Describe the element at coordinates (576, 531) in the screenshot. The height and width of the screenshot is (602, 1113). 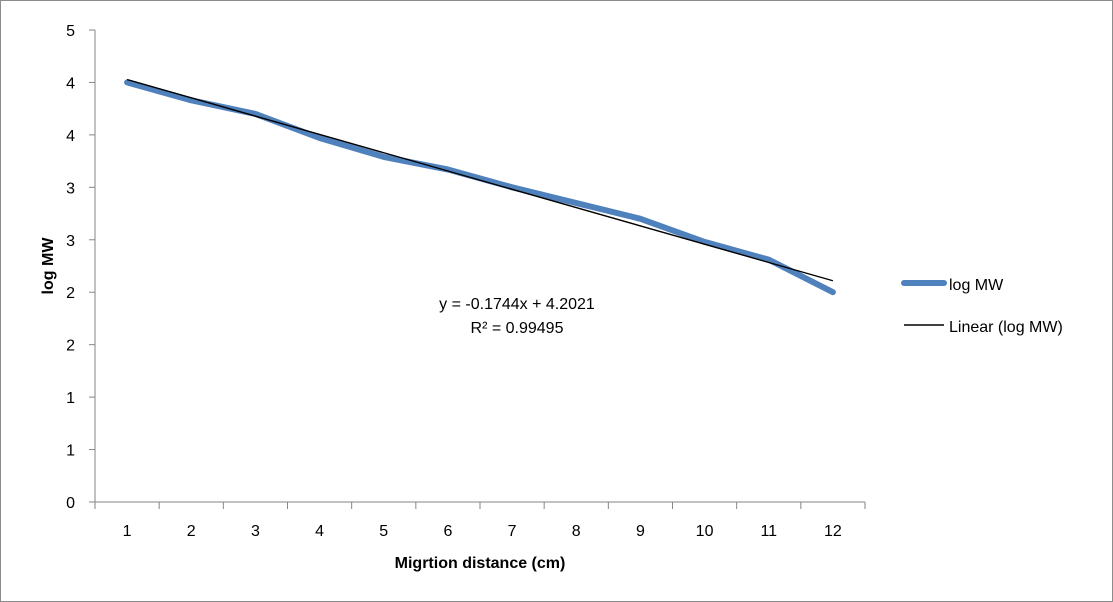
I see `x-tick-label: 8` at that location.